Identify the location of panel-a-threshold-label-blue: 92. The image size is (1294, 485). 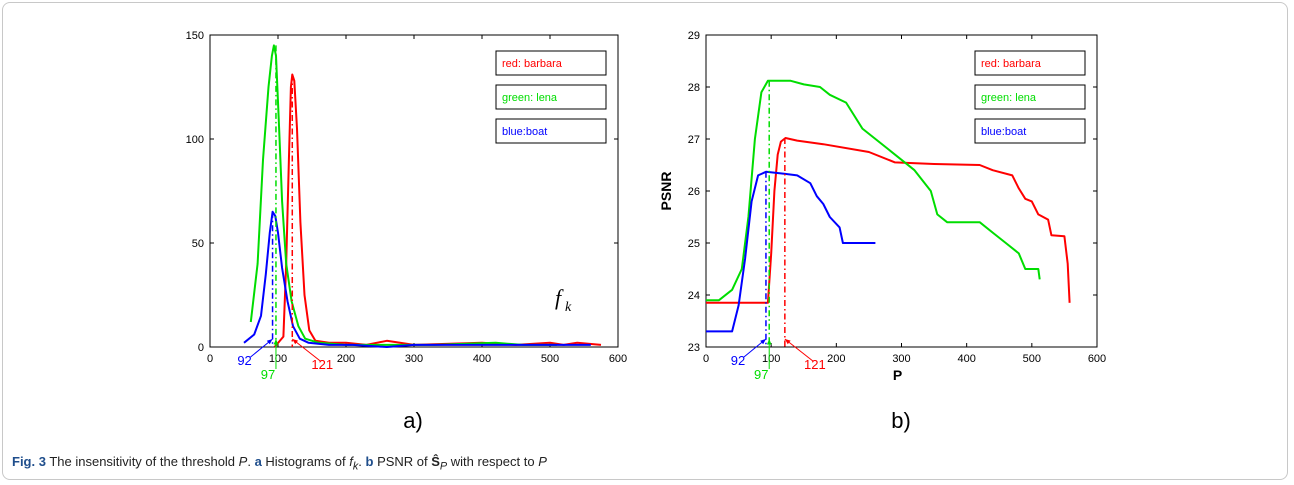
(244, 360).